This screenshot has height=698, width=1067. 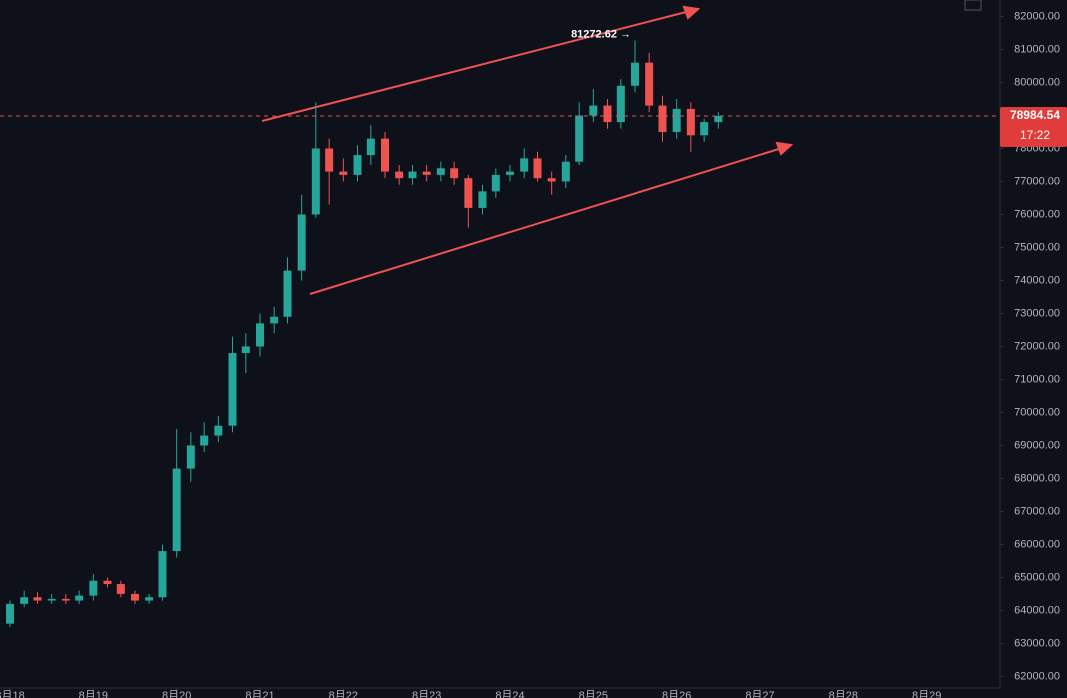 What do you see at coordinates (593, 694) in the screenshot?
I see `x-tick-label: 8月25` at bounding box center [593, 694].